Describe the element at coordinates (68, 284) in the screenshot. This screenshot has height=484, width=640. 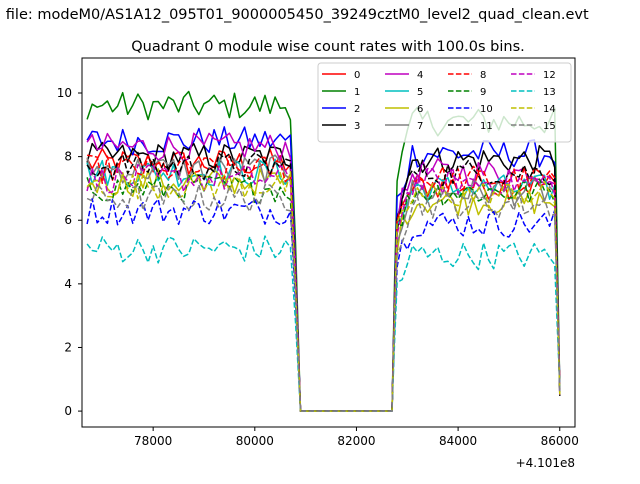
I see `y-tick-label: 4` at that location.